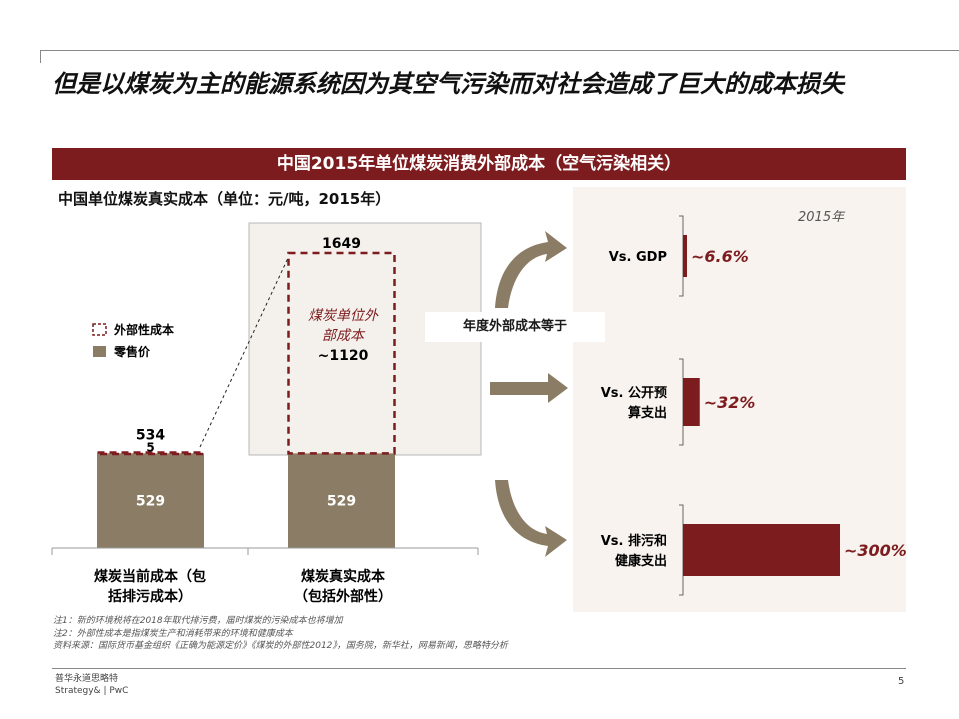 This screenshot has width=959, height=719. I want to click on footnote-2: 注2：外部性成本是指煤炭生产和消耗带来的环境和健康成本, so click(173, 633).